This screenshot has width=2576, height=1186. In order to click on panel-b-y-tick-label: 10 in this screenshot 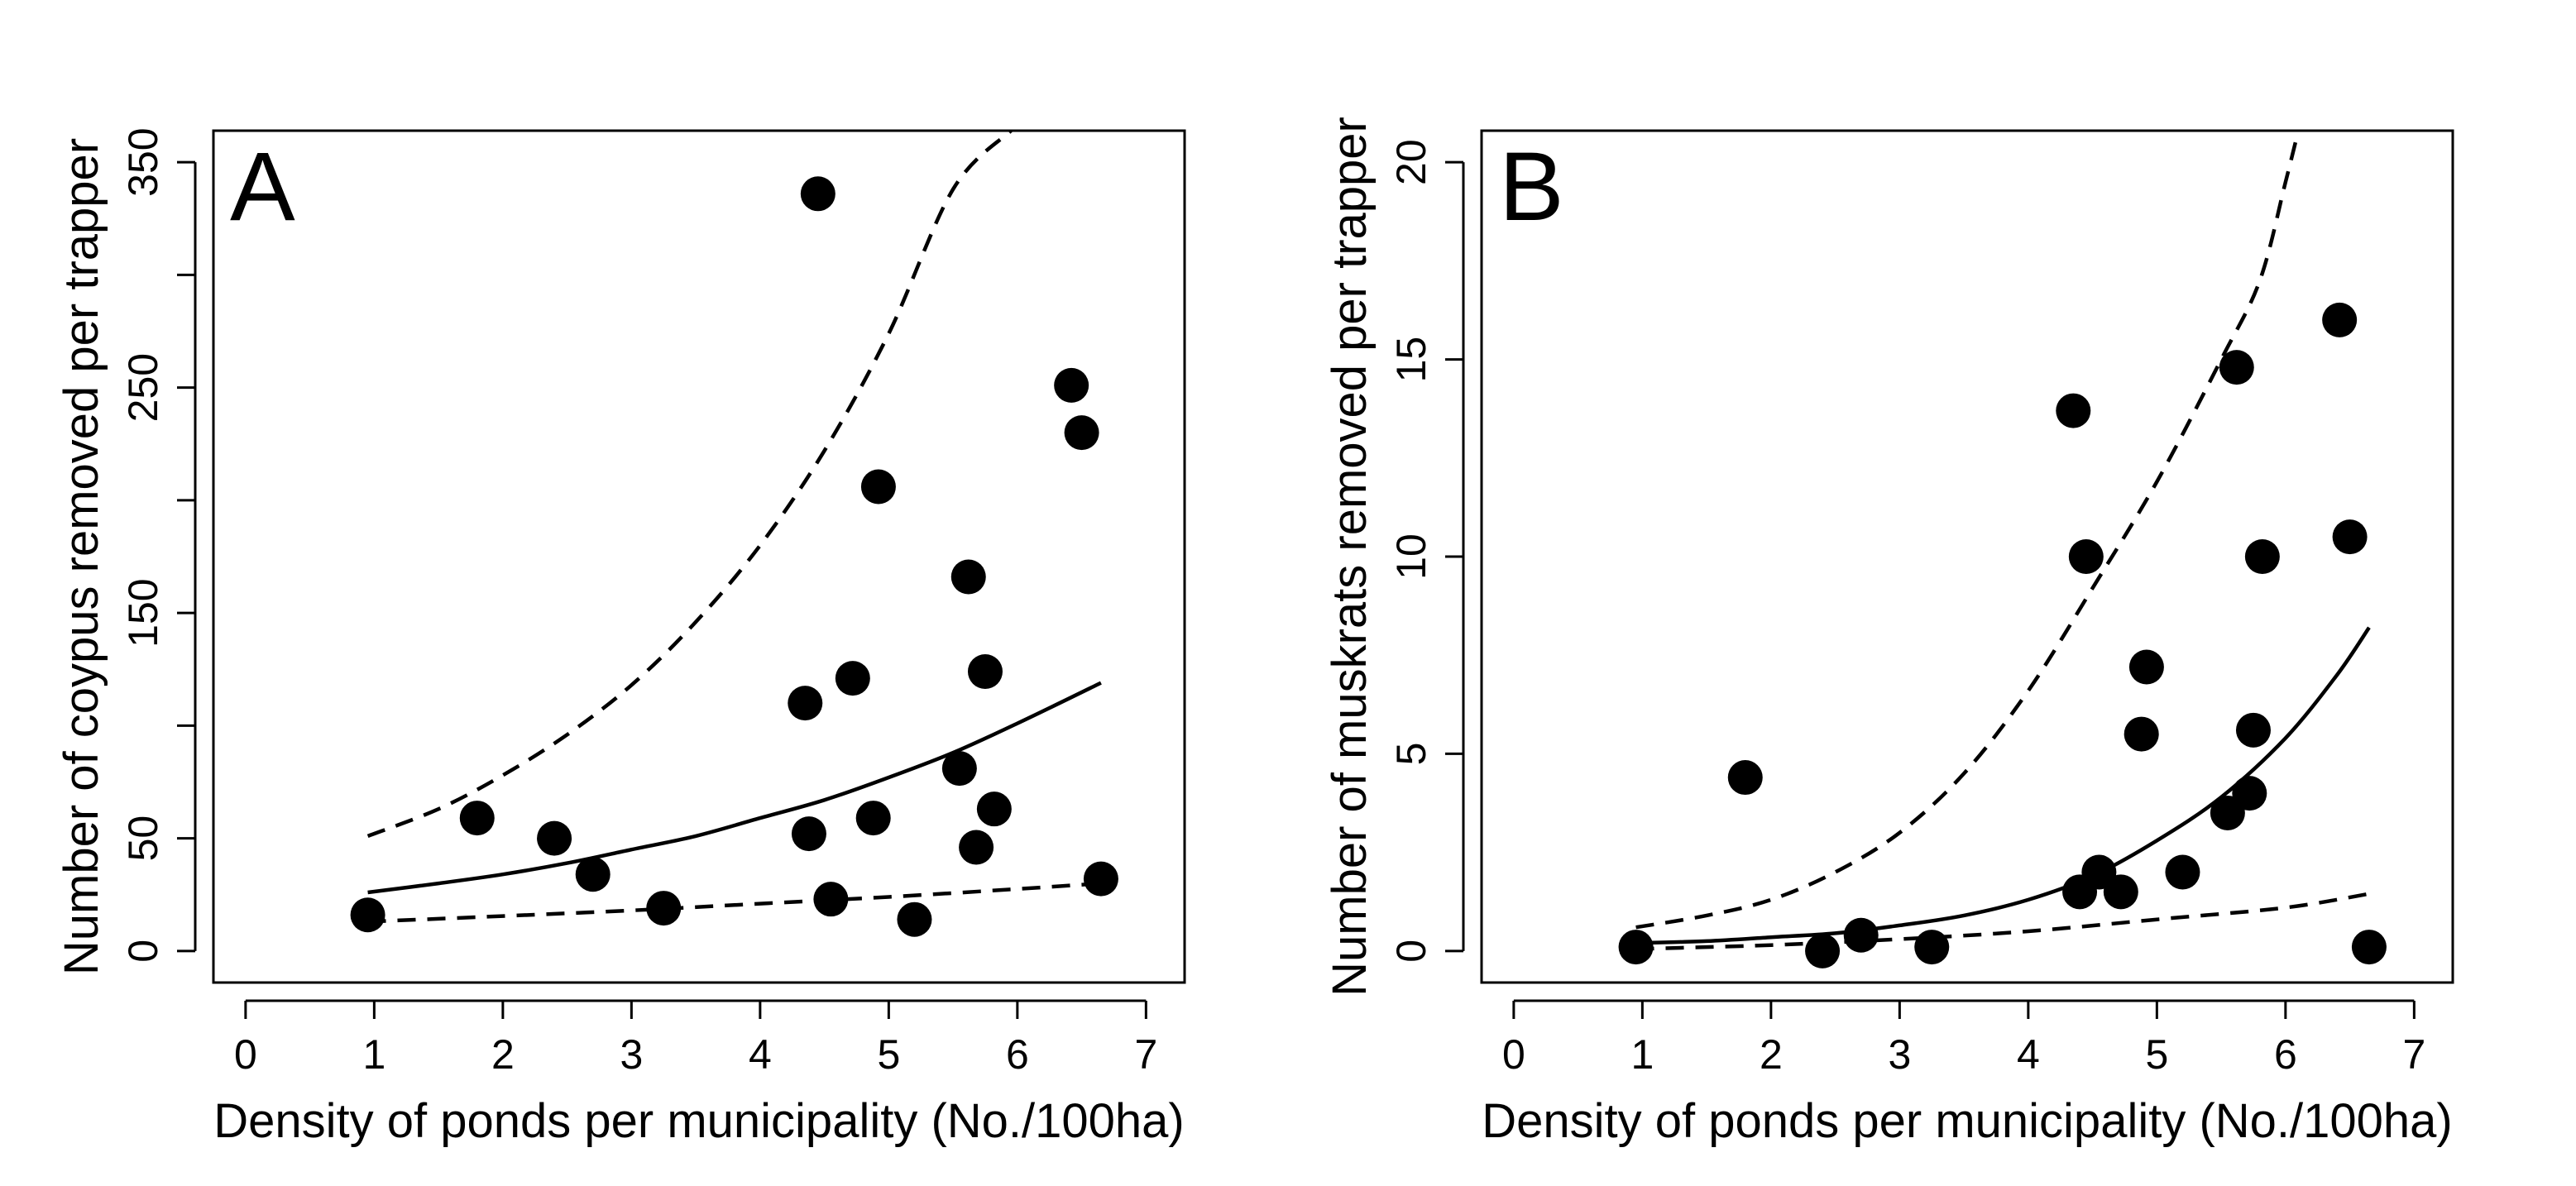, I will do `click(1411, 556)`.